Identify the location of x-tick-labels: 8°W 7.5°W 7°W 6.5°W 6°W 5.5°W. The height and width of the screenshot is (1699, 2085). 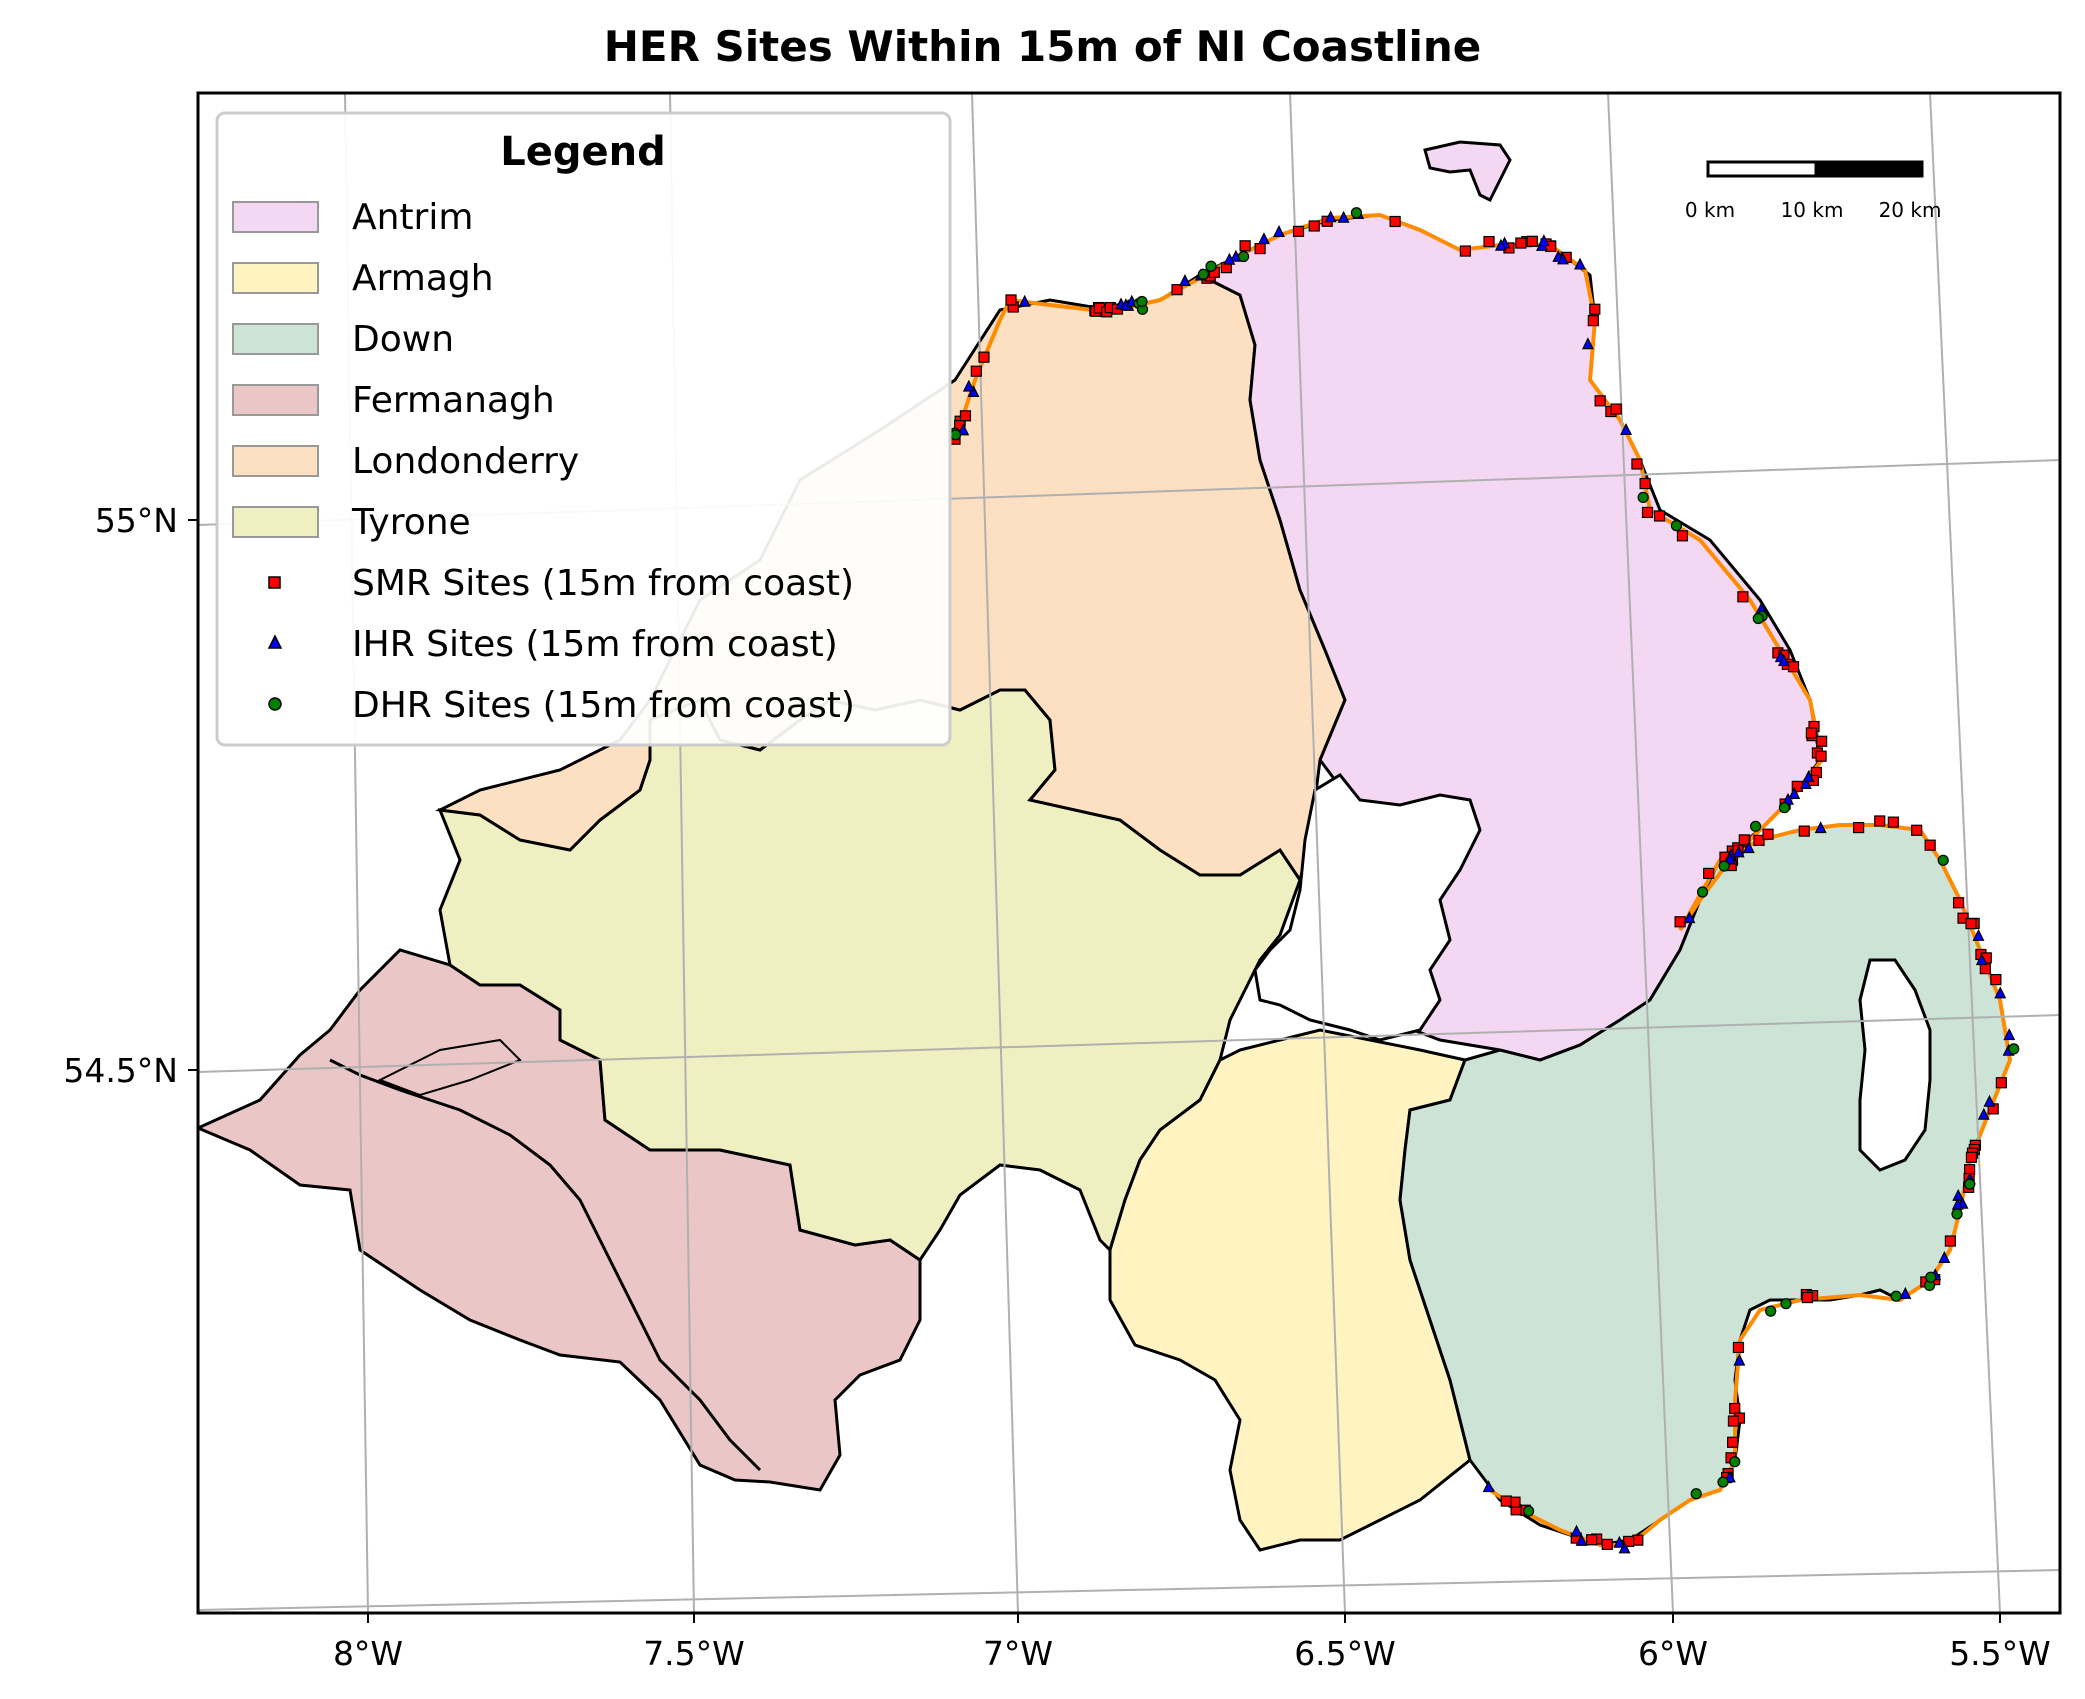
(1192, 1653).